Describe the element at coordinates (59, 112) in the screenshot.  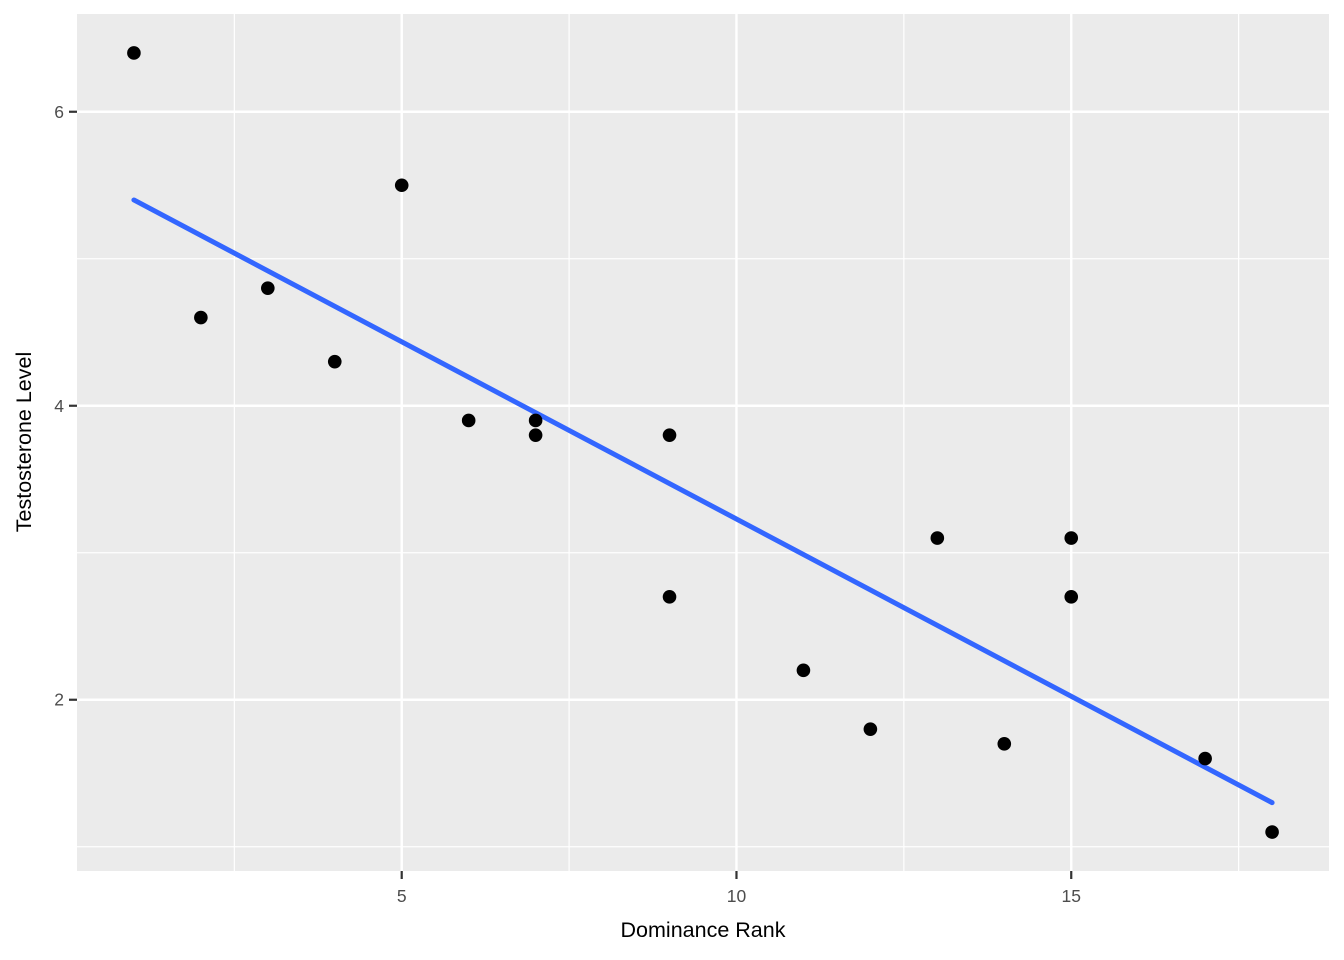
I see `y-tick-label: 6` at that location.